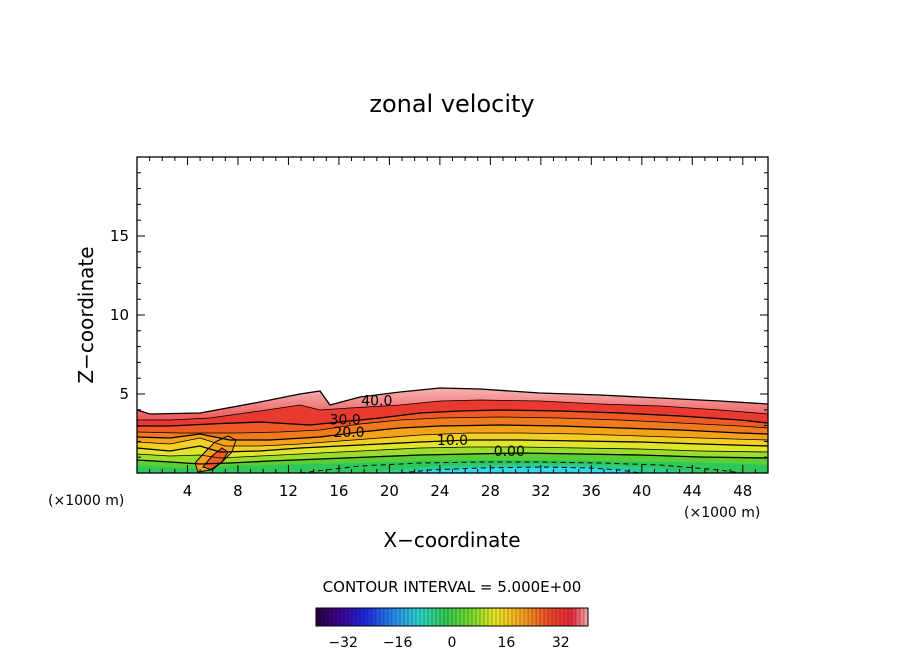 The height and width of the screenshot is (654, 904). What do you see at coordinates (345, 420) in the screenshot?
I see `contour-label: 30.0` at bounding box center [345, 420].